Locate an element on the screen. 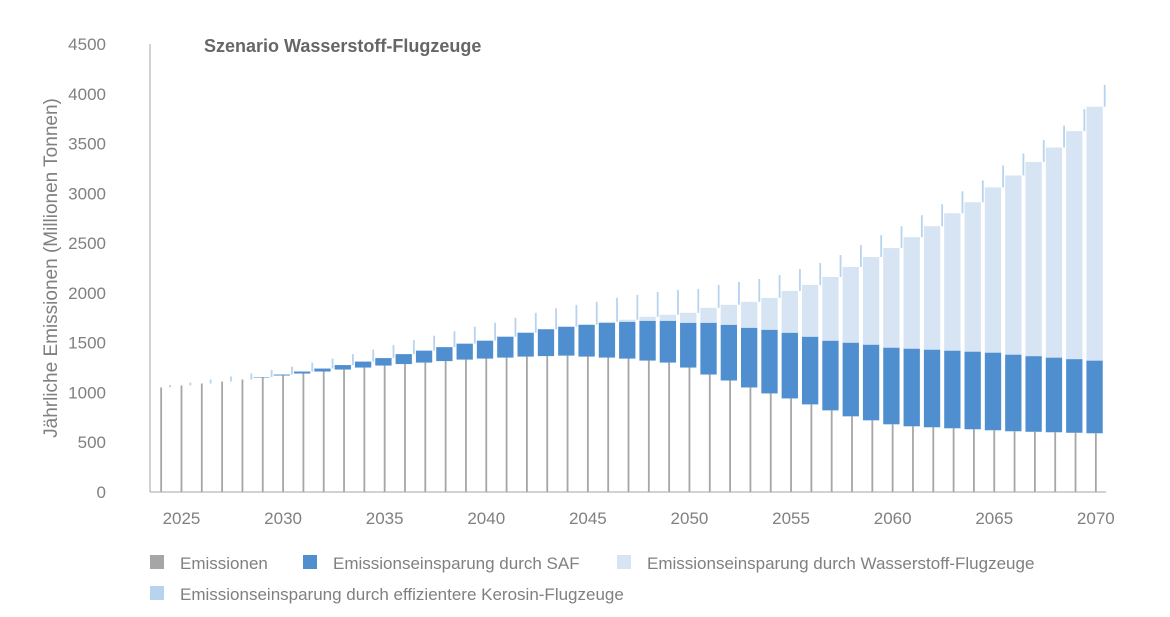 The image size is (1170, 617). bar-stack-2030 is located at coordinates (283, 429).